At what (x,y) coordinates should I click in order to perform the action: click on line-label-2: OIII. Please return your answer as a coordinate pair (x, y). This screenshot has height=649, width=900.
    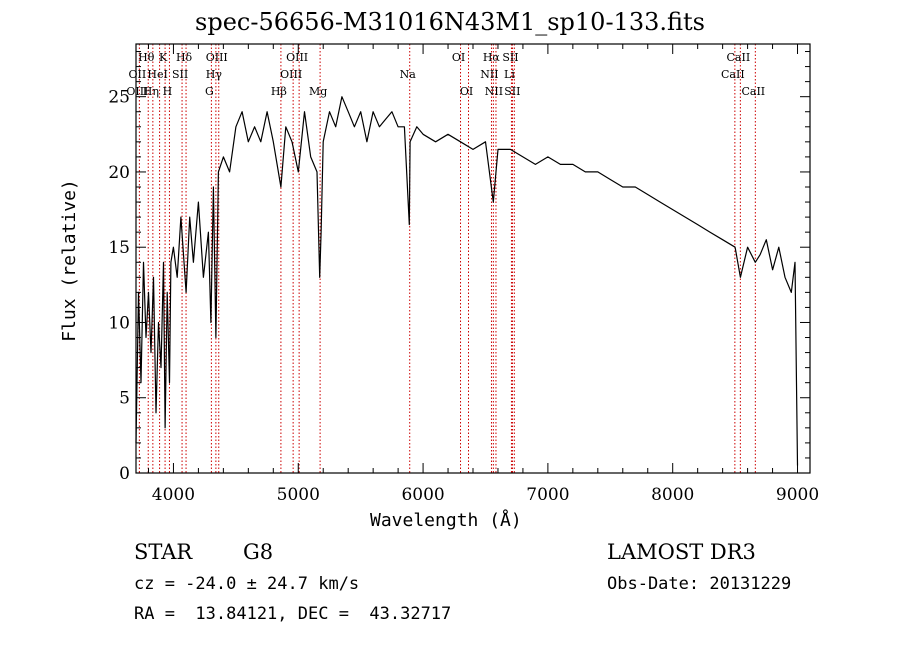
    Looking at the image, I should click on (137, 91).